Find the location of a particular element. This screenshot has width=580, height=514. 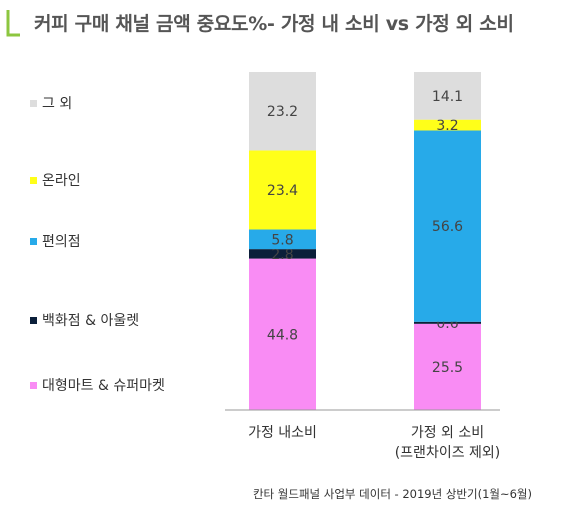

legend-item: 그 외 is located at coordinates (51, 103).